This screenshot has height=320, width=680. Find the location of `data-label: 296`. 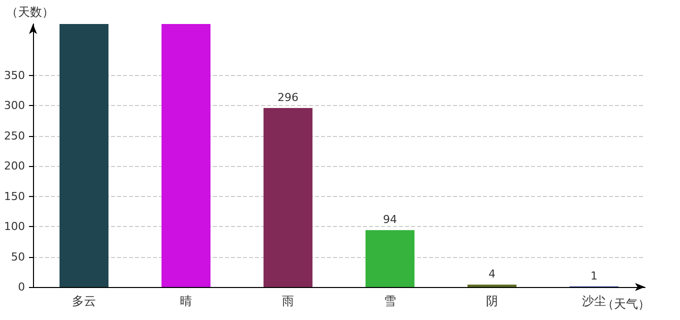

data-label: 296 is located at coordinates (288, 97).